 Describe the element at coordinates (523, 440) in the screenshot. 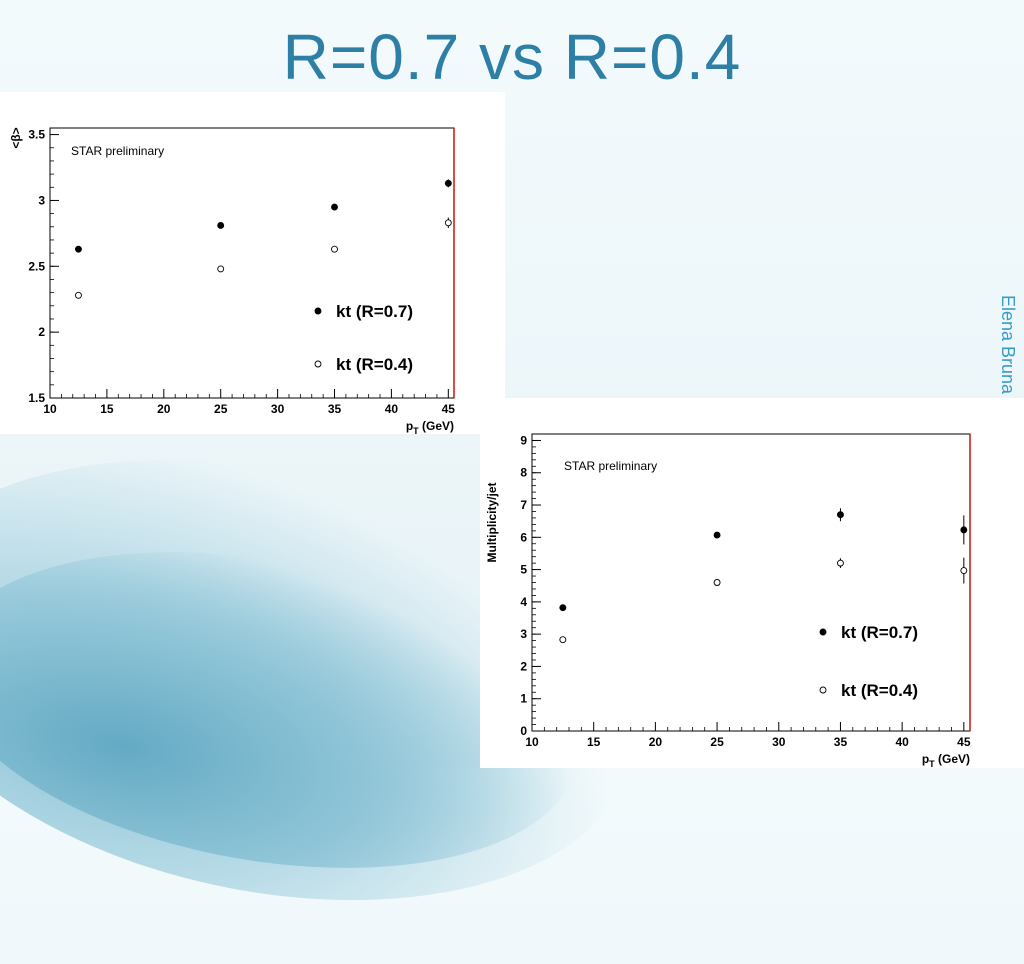

I see `y-tick-label: 9` at that location.